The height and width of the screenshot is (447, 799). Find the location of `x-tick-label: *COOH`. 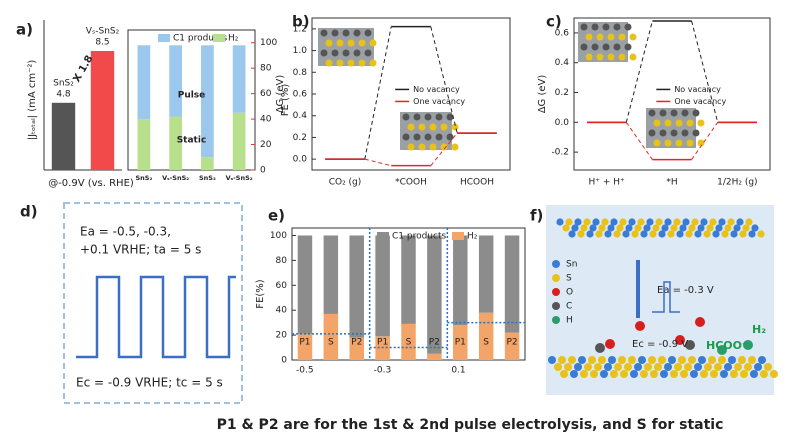

x-tick-label: *COOH is located at coordinates (411, 183).